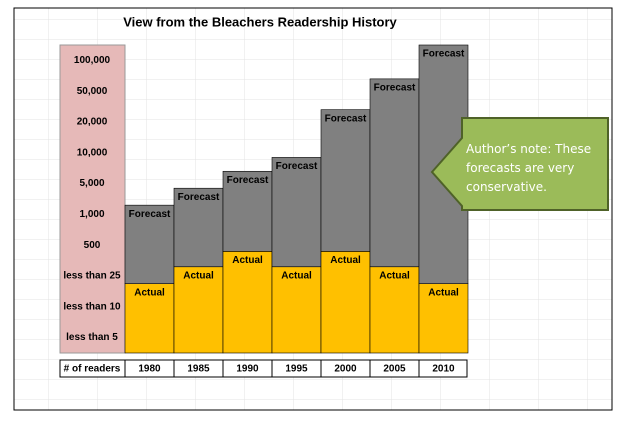 Image resolution: width=620 pixels, height=422 pixels. What do you see at coordinates (91, 183) in the screenshot?
I see `y-tick-label: 5,000` at bounding box center [91, 183].